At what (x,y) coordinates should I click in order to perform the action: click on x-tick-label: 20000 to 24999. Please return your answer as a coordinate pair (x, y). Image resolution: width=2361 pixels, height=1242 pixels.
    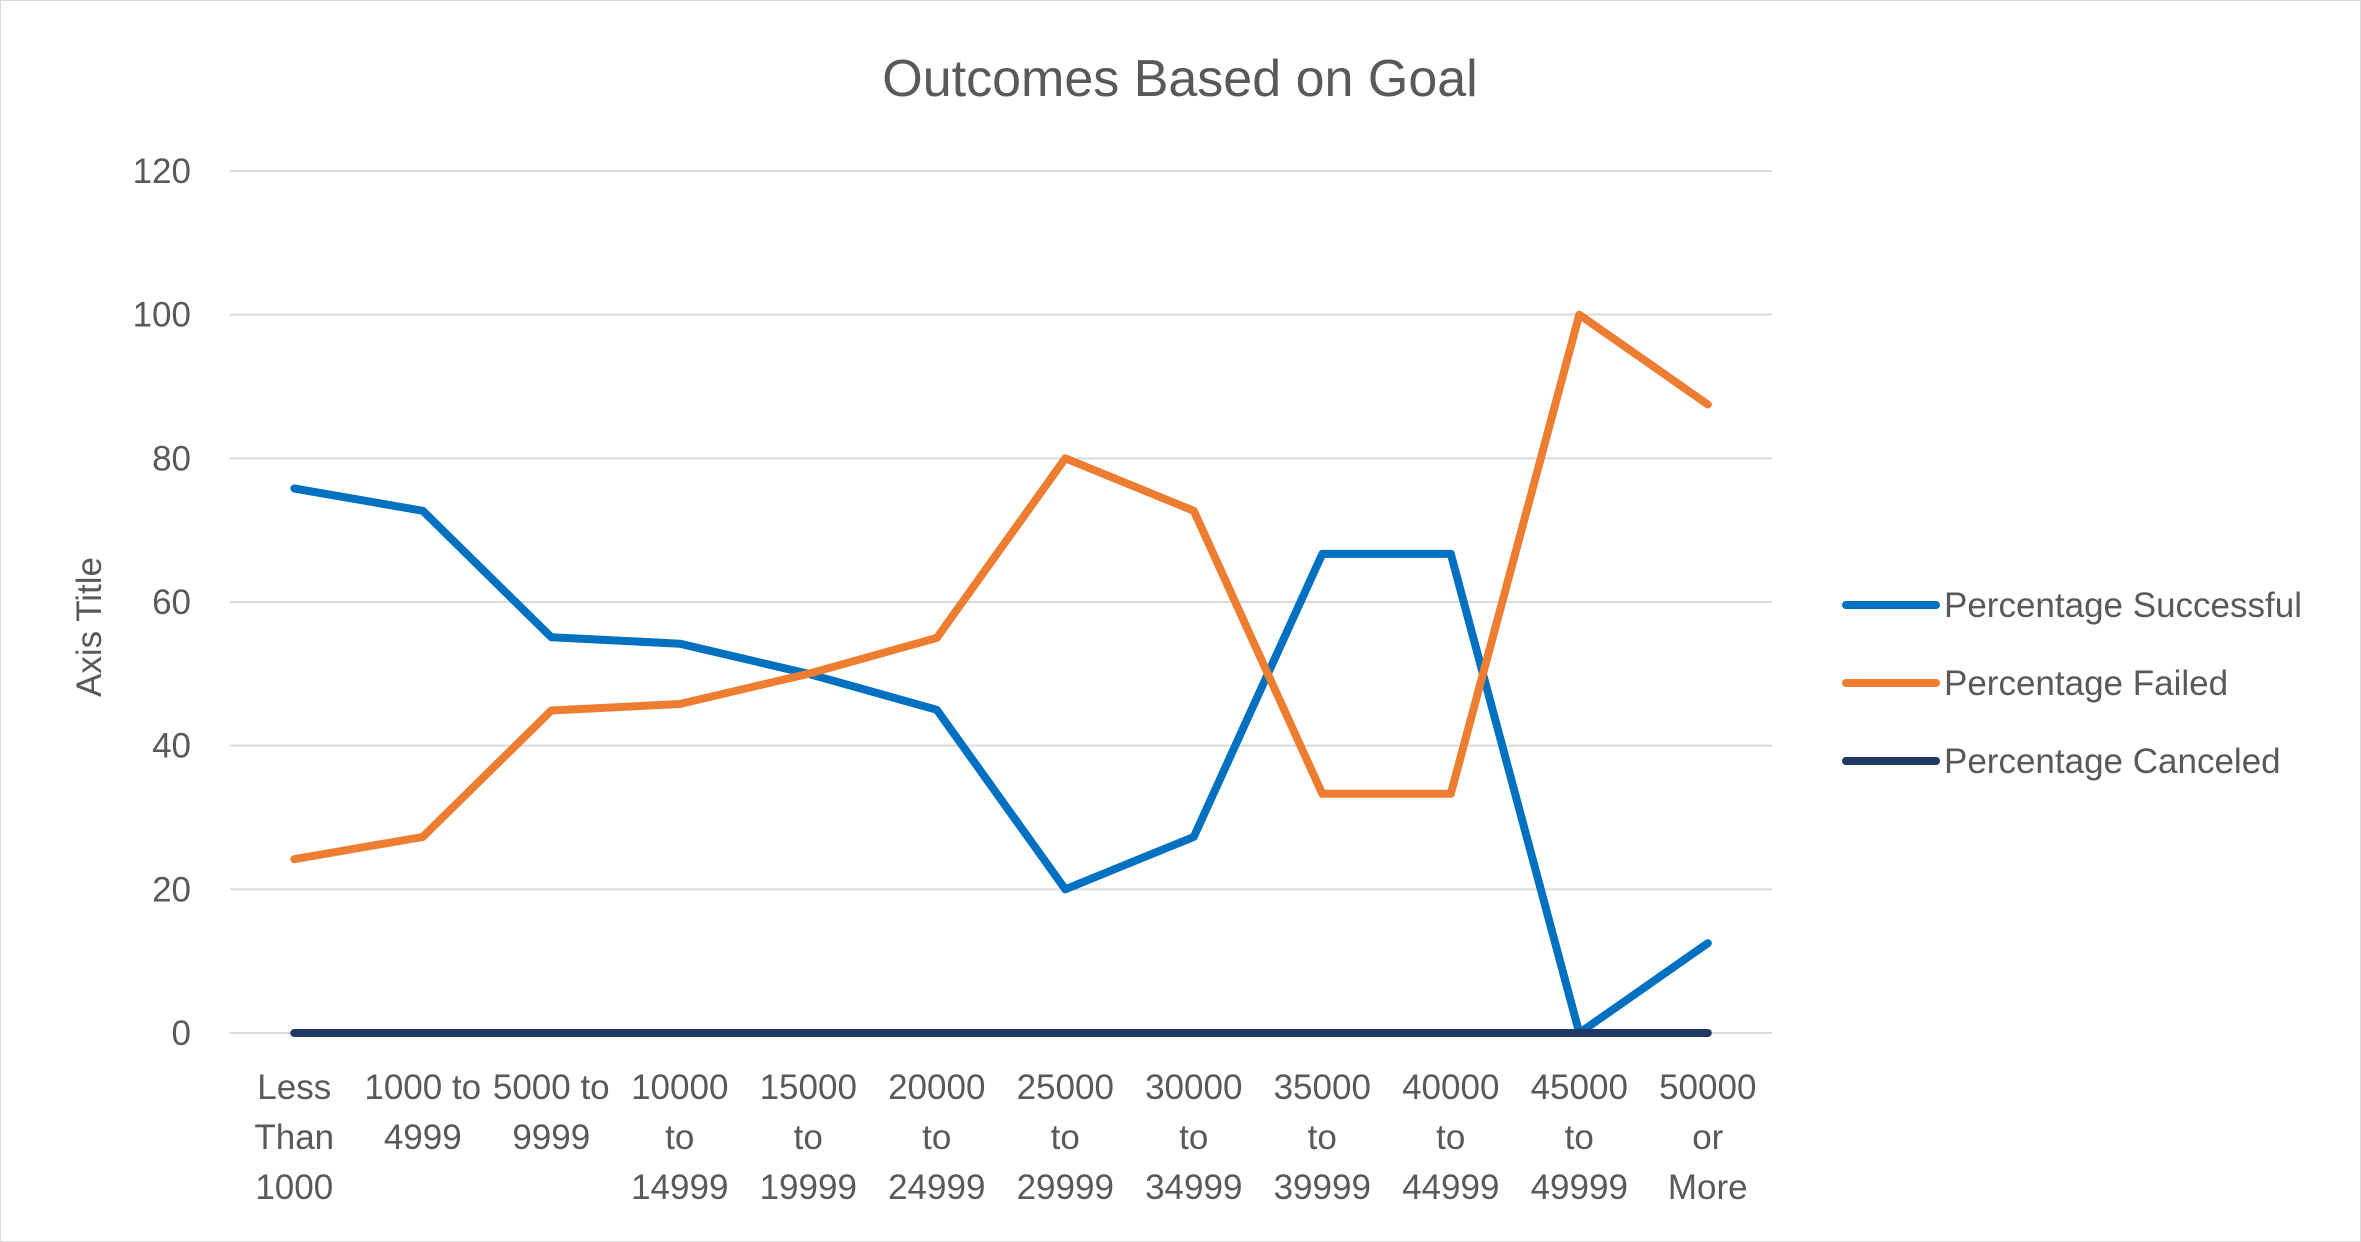
    Looking at the image, I should click on (936, 1137).